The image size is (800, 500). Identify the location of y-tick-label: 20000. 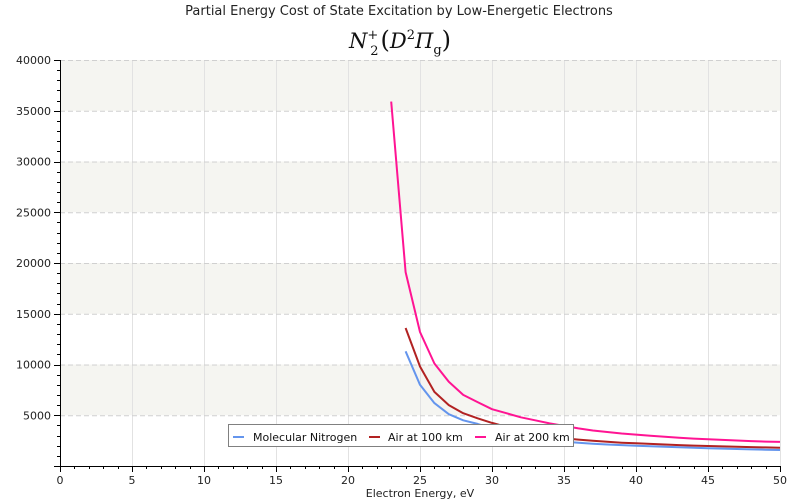
(33, 263).